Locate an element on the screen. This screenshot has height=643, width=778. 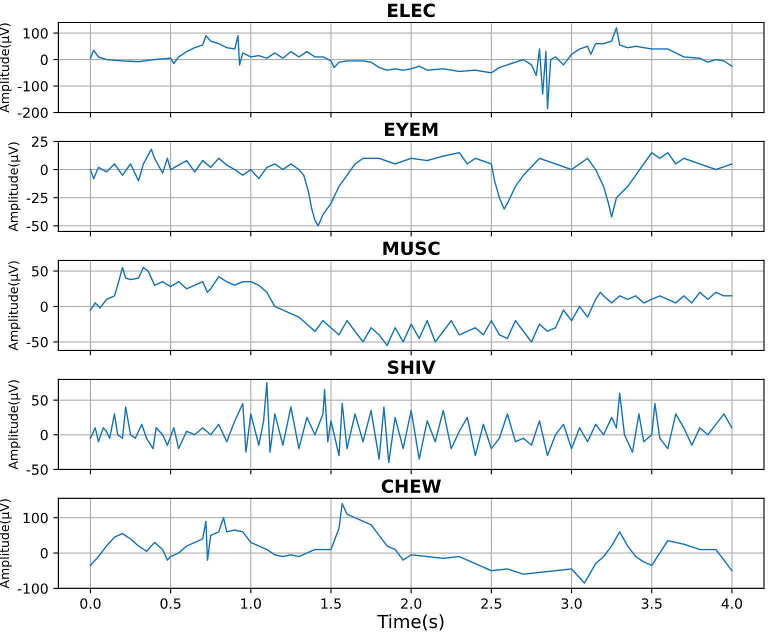
x-axis-title: Time(s) is located at coordinates (410, 622).